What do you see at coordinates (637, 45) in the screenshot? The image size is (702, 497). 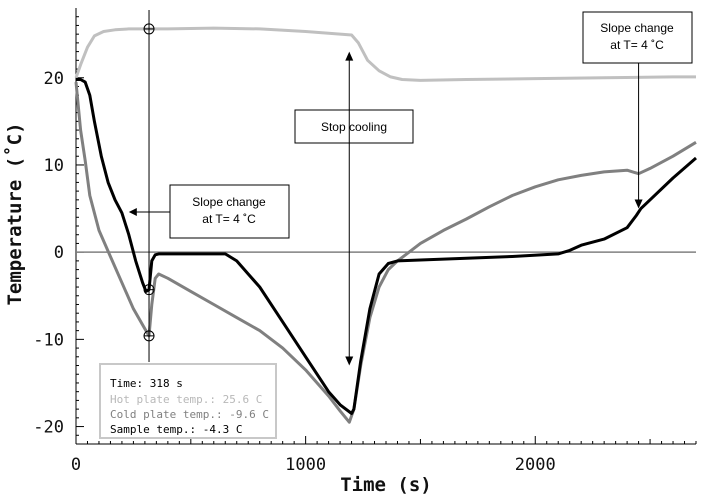 I see `annotation-text-slope-right: at T= 4 ˚C` at bounding box center [637, 45].